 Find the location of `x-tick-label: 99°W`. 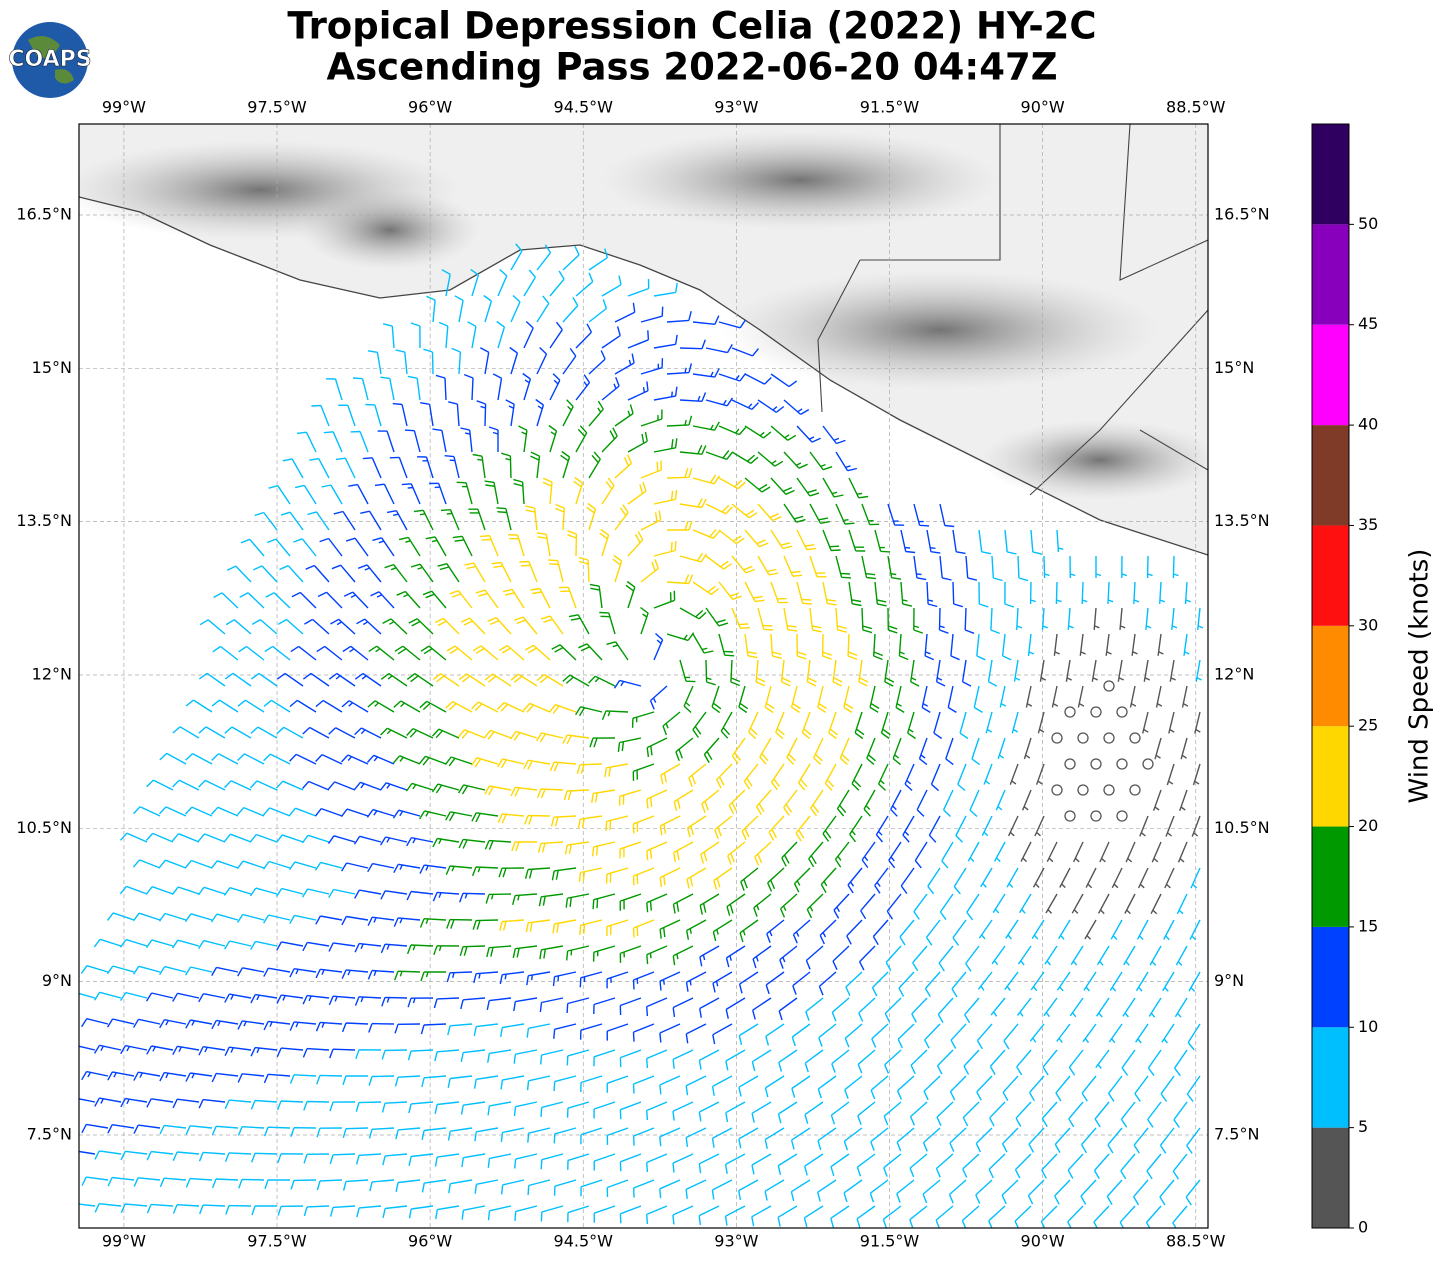

x-tick-label: 99°W is located at coordinates (124, 107).